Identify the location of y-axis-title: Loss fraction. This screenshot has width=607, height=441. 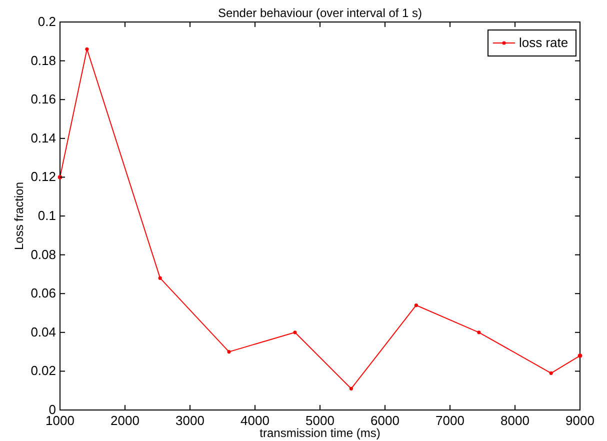
(19, 216).